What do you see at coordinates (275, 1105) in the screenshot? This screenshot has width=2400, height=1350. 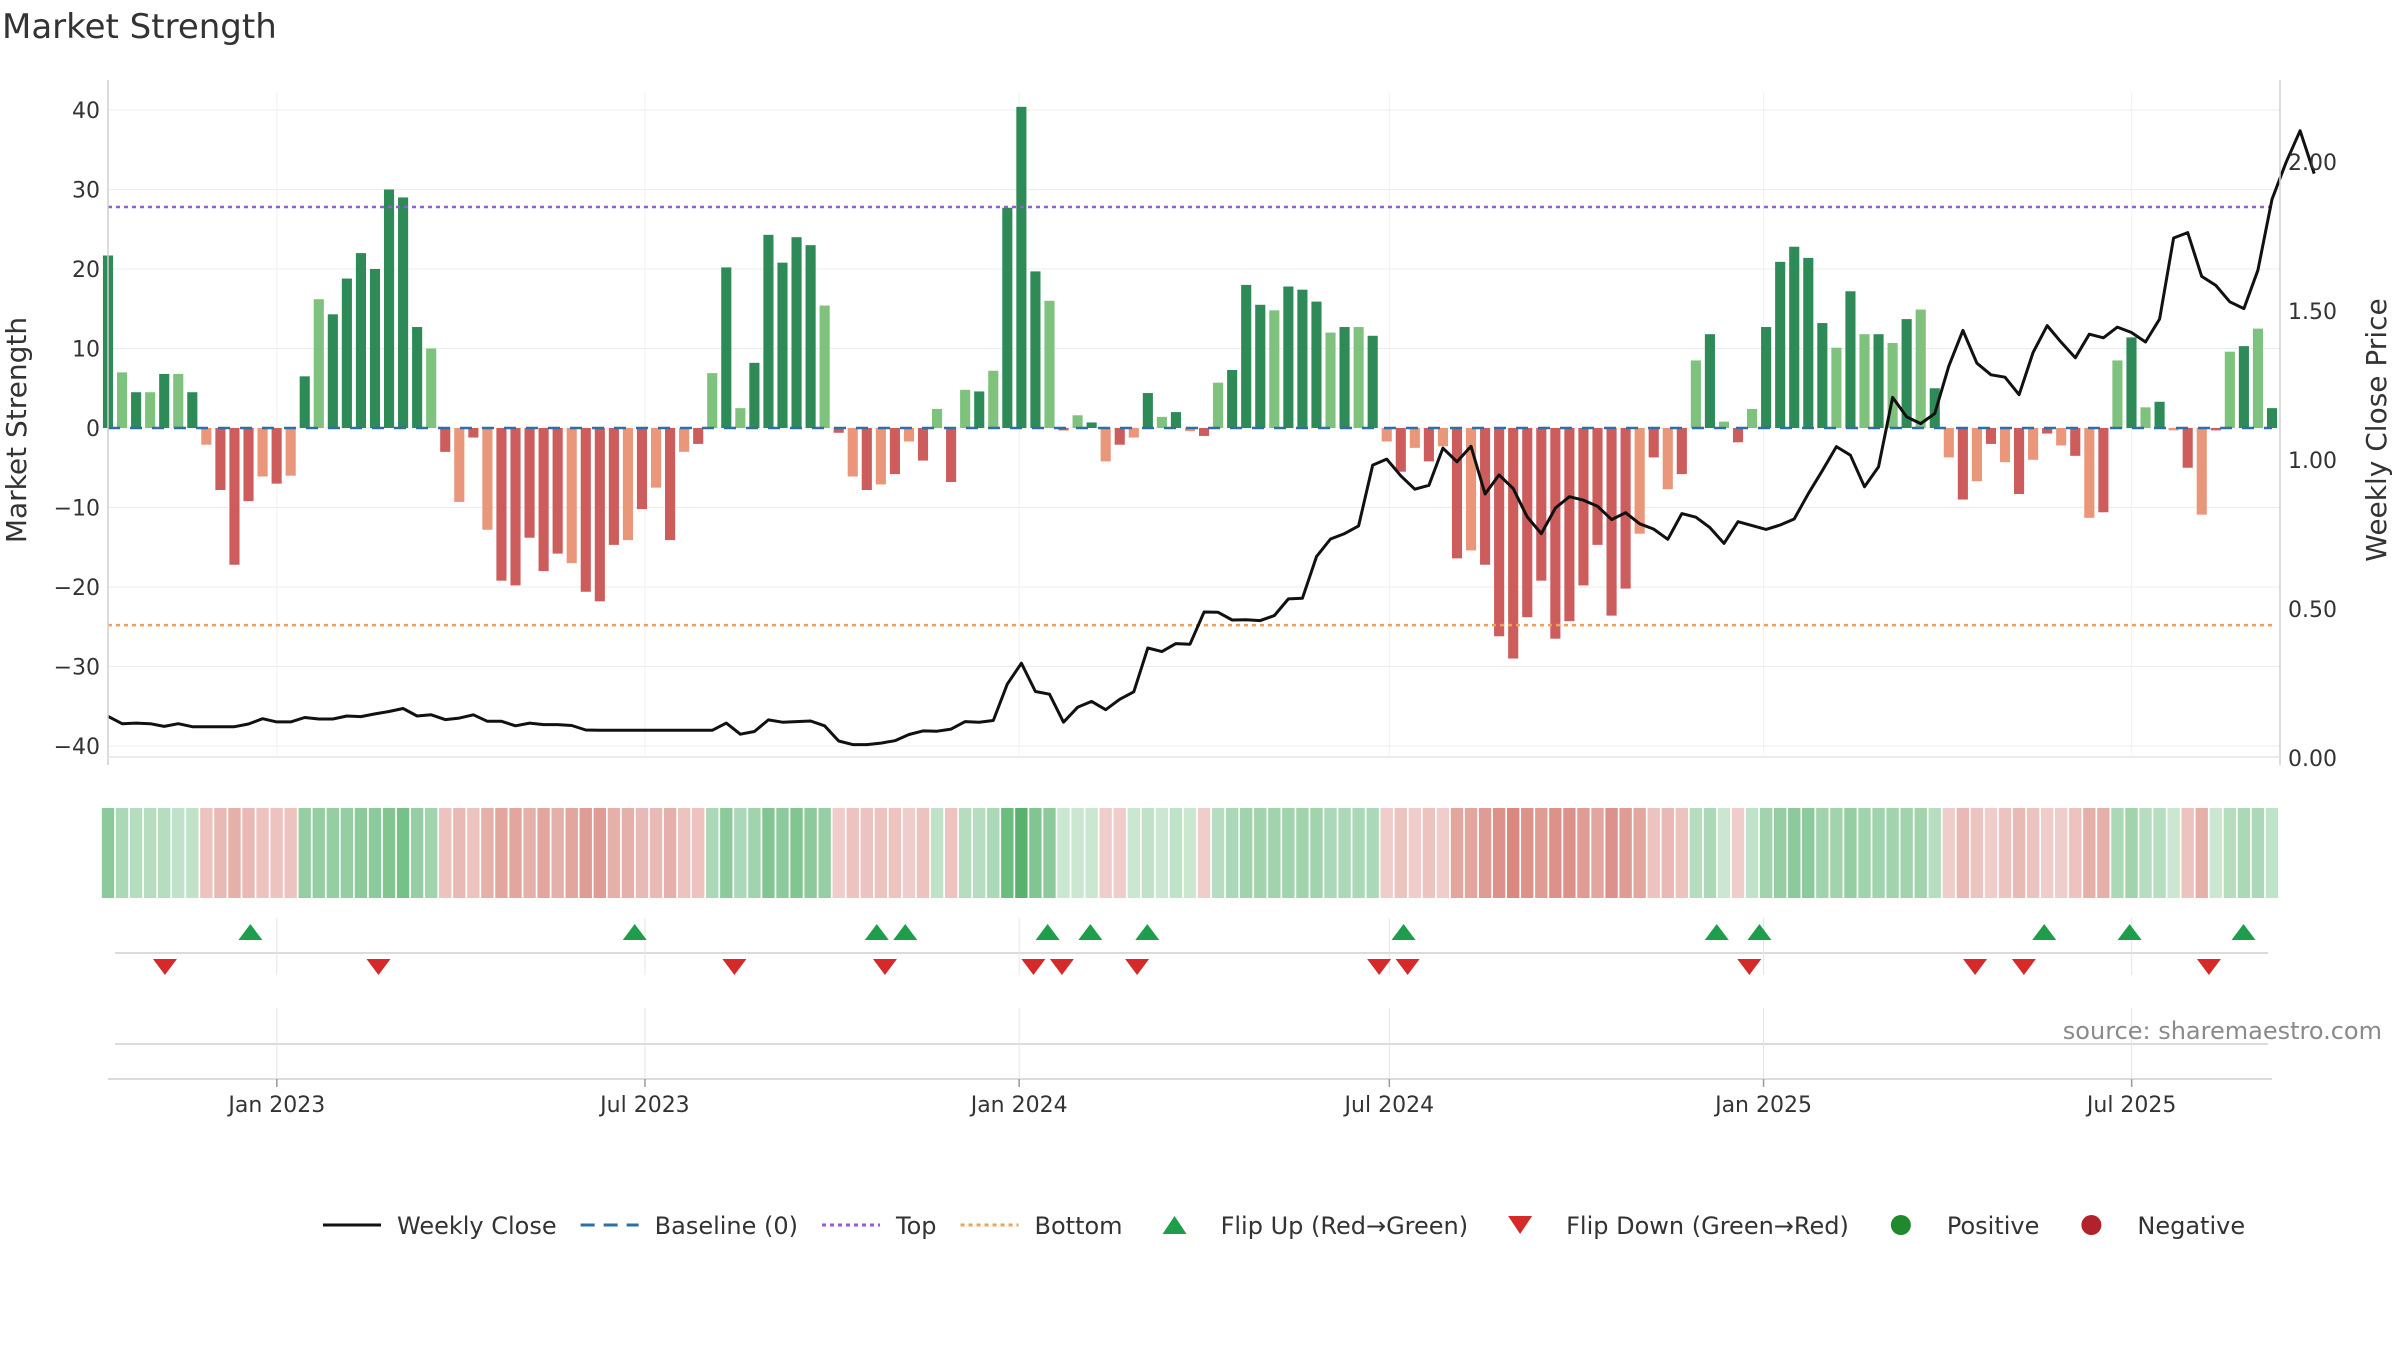 I see `x-tick-label: Jan 2023` at bounding box center [275, 1105].